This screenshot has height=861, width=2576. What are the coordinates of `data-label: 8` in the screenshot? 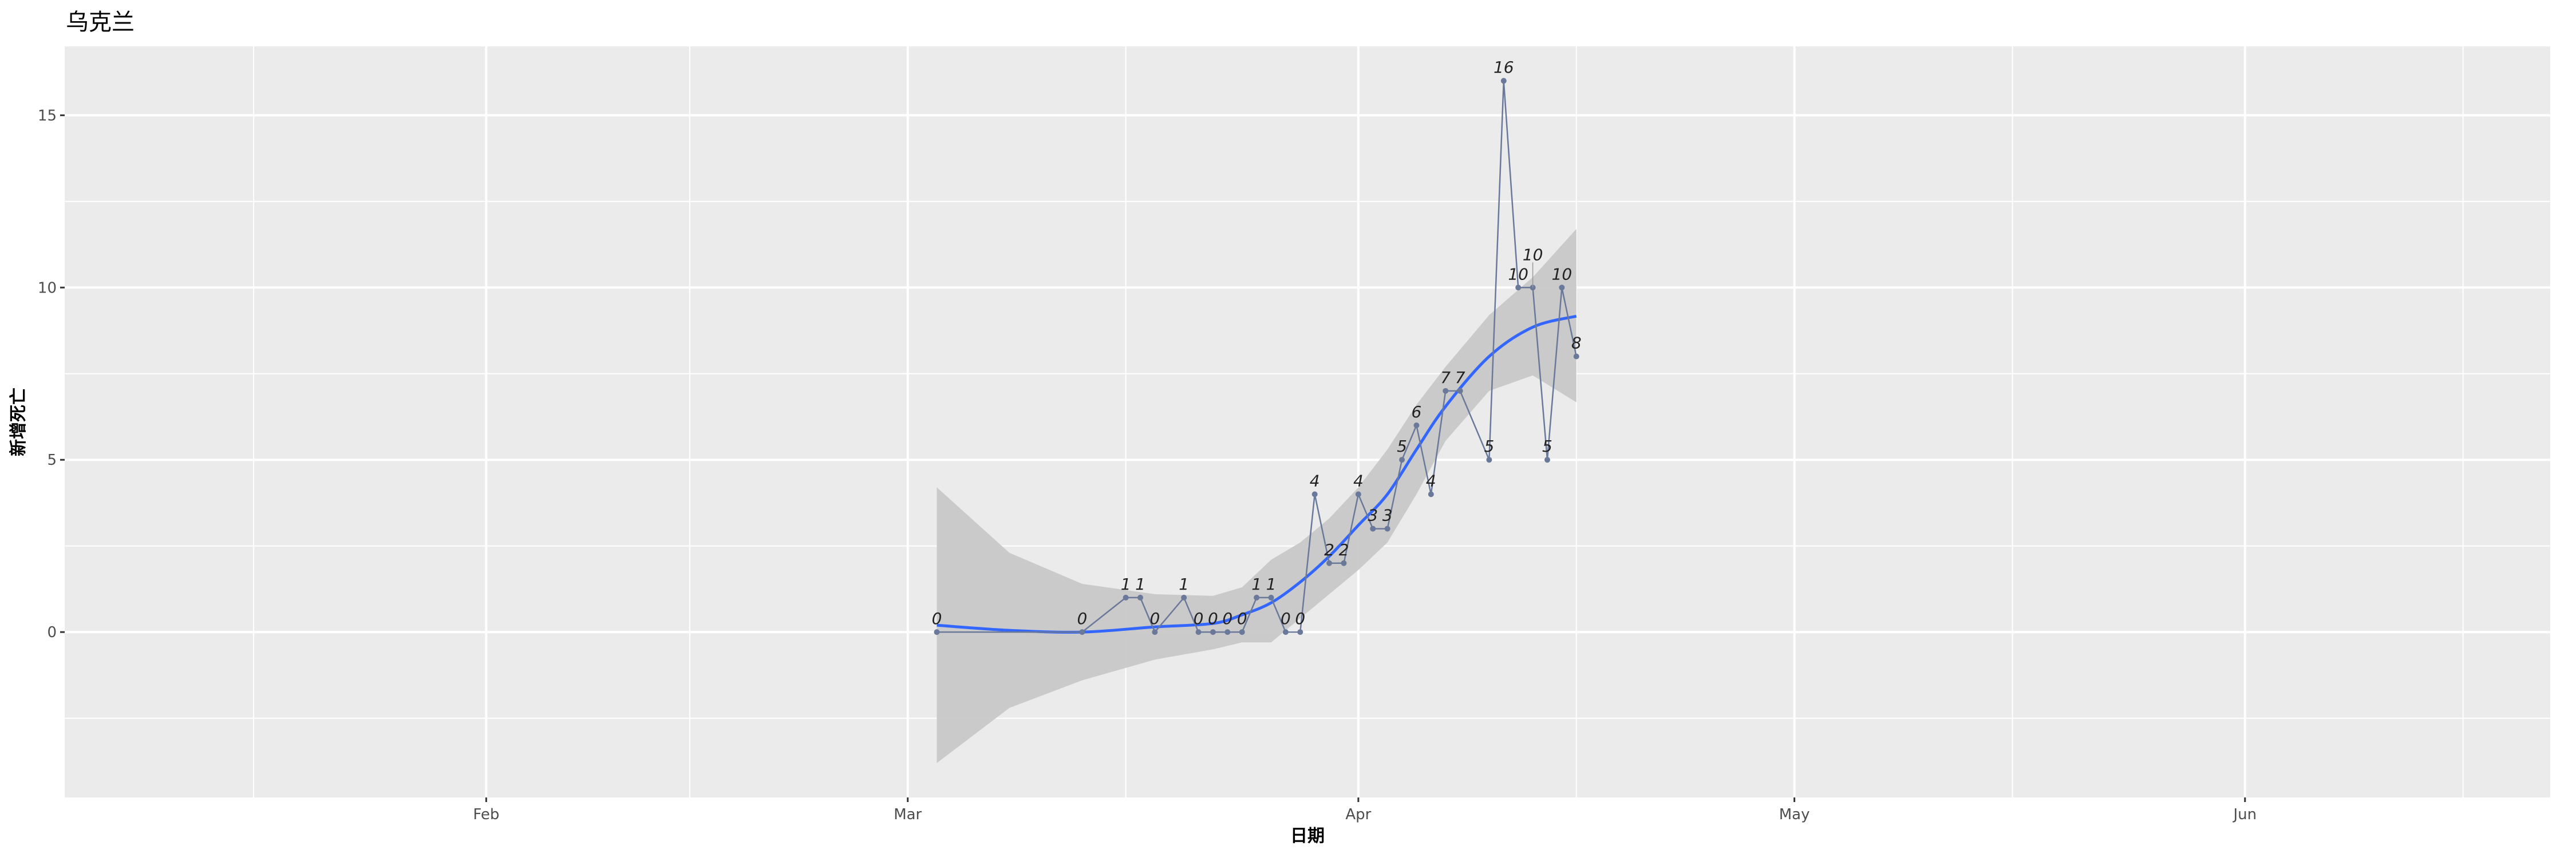 It's located at (1576, 343).